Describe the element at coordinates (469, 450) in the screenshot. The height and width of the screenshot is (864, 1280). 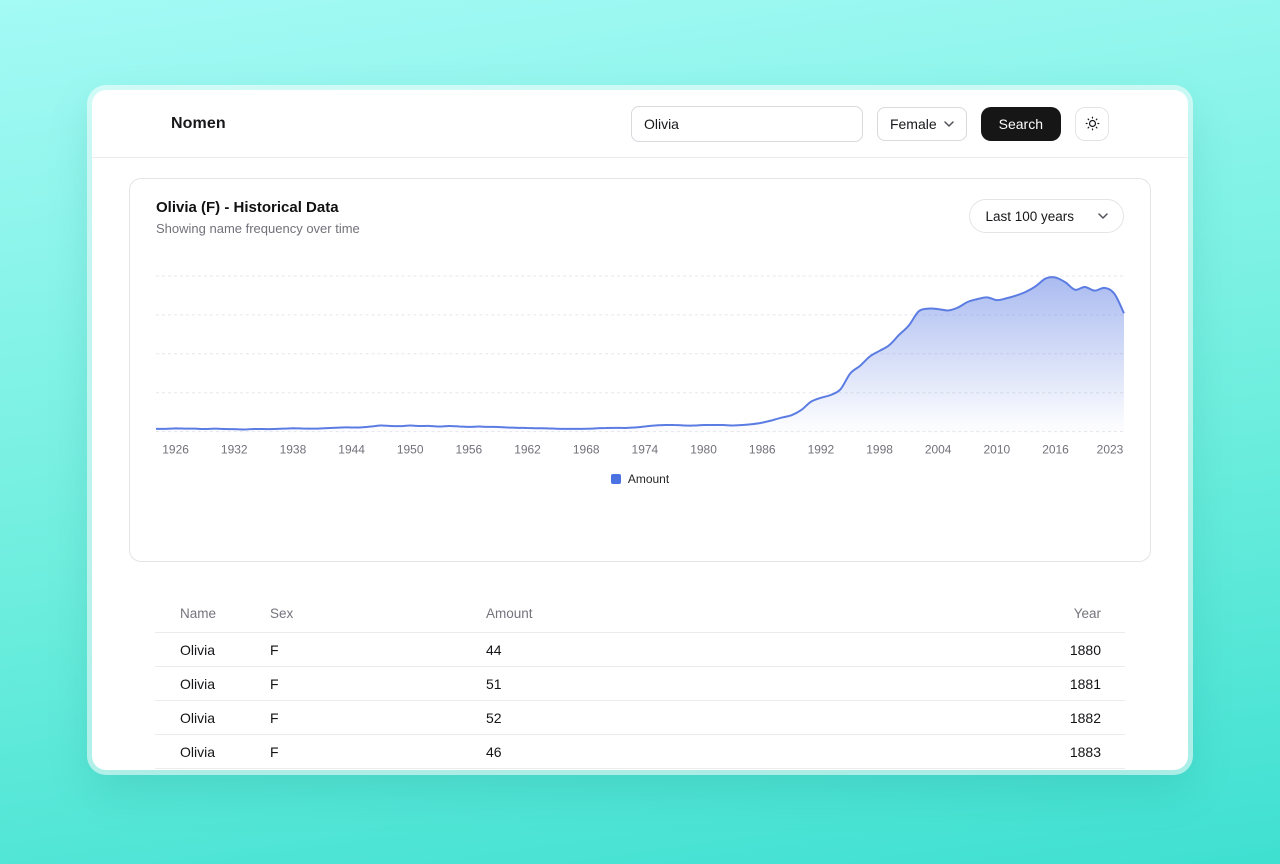
I see `x-axis-tick: 1956` at that location.